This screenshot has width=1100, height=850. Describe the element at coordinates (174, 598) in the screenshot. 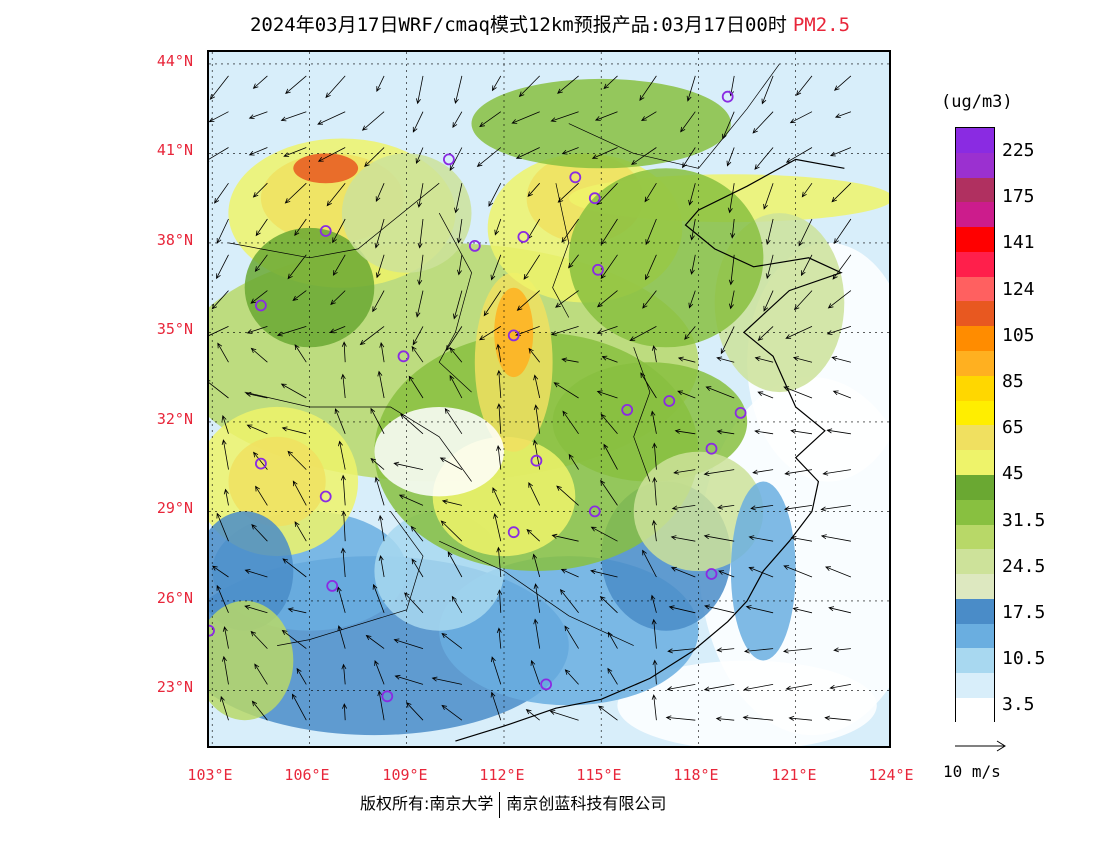

I see `latitude-label: 26°N` at that location.